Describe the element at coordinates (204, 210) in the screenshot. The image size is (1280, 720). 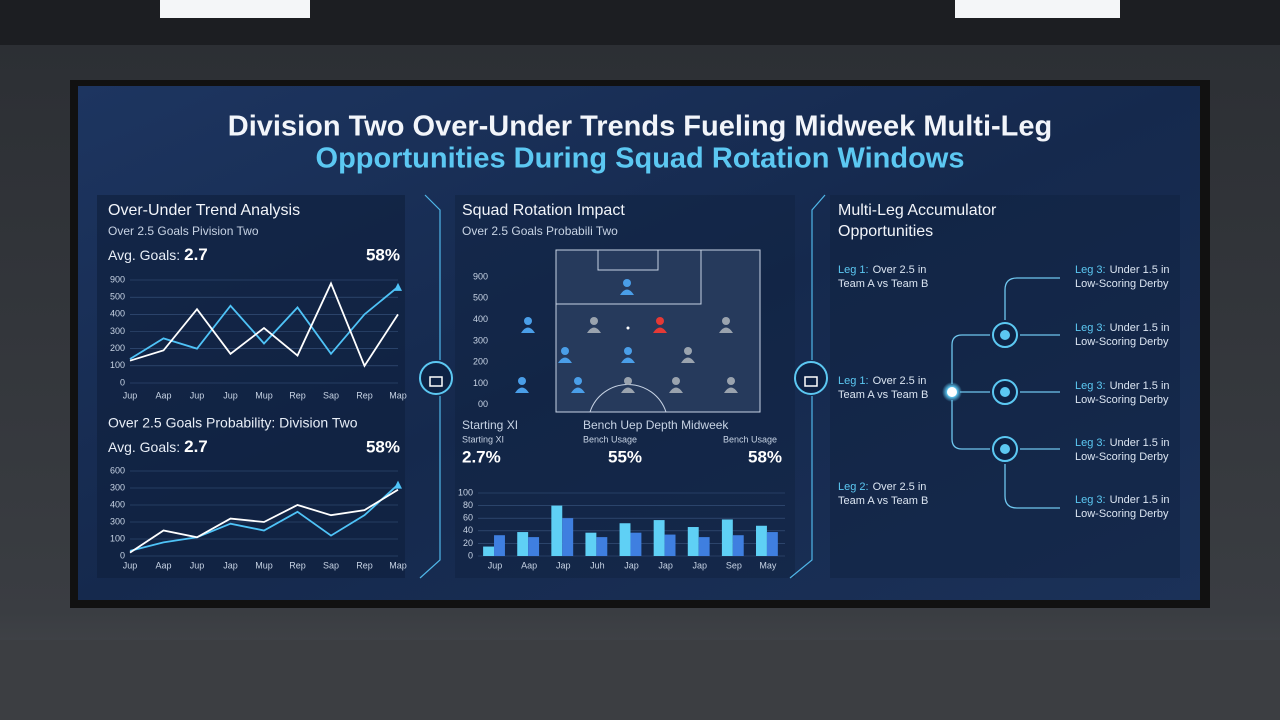
I see `panel-title: Over-Under Trend Analysis` at that location.